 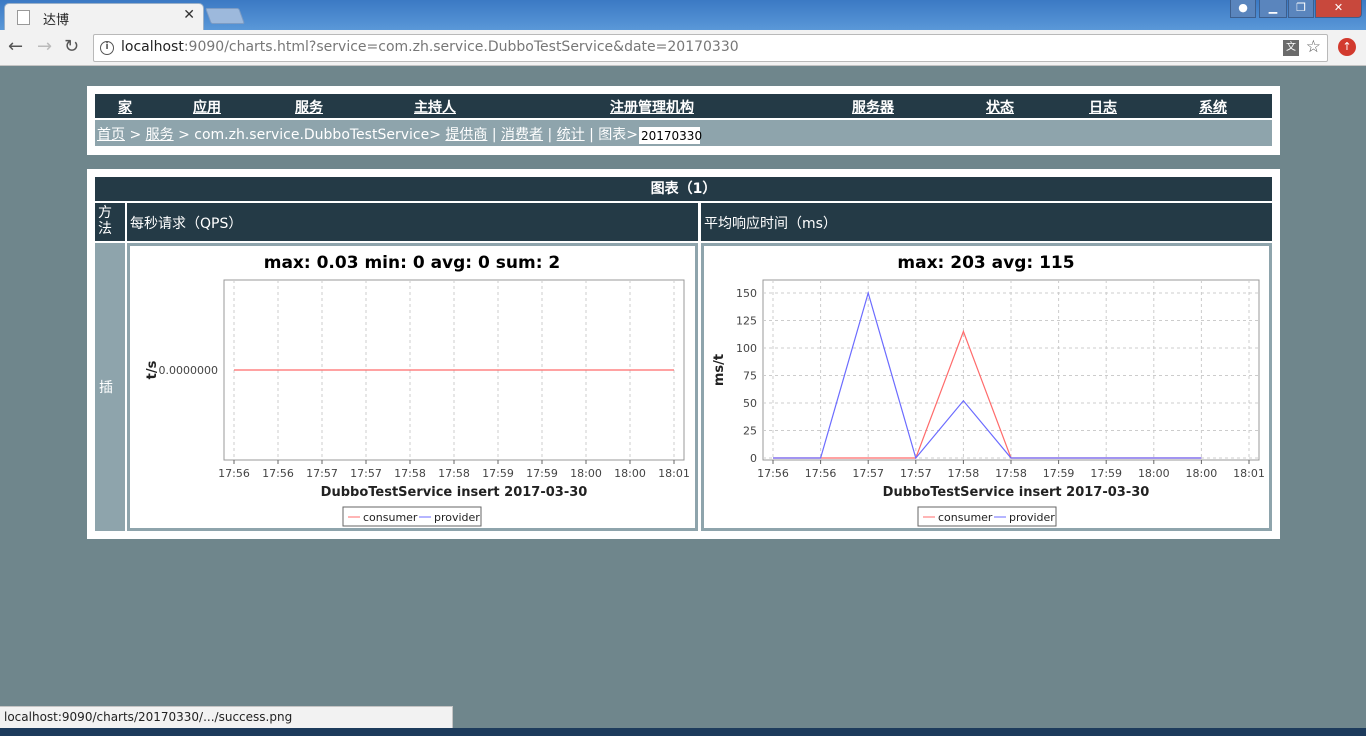 What do you see at coordinates (987, 375) in the screenshot?
I see `series-line-provider` at bounding box center [987, 375].